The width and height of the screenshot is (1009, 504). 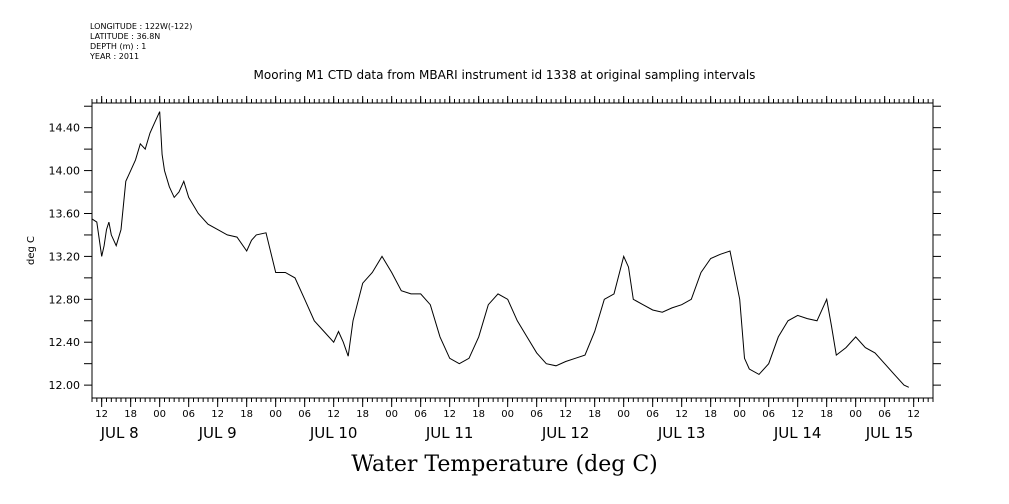 What do you see at coordinates (65, 128) in the screenshot?
I see `y-tick-label: 14.40` at bounding box center [65, 128].